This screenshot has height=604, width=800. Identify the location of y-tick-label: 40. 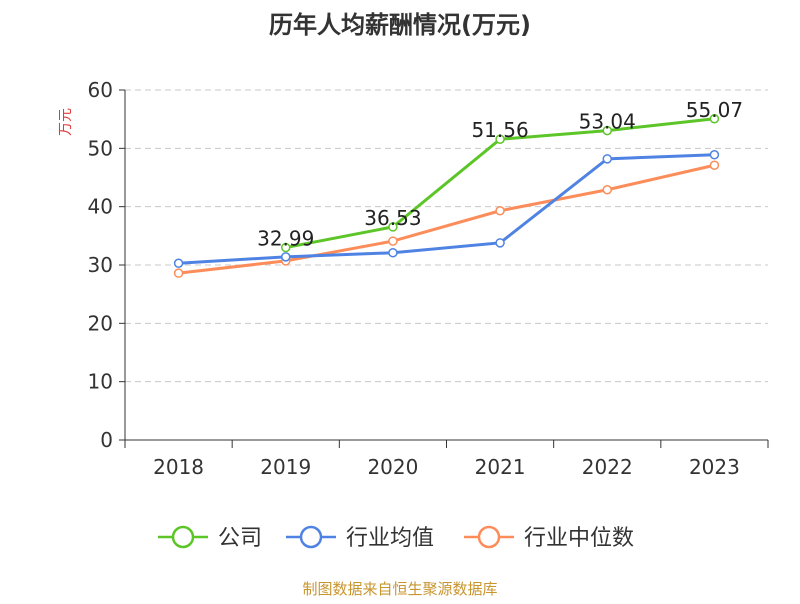
(100, 207).